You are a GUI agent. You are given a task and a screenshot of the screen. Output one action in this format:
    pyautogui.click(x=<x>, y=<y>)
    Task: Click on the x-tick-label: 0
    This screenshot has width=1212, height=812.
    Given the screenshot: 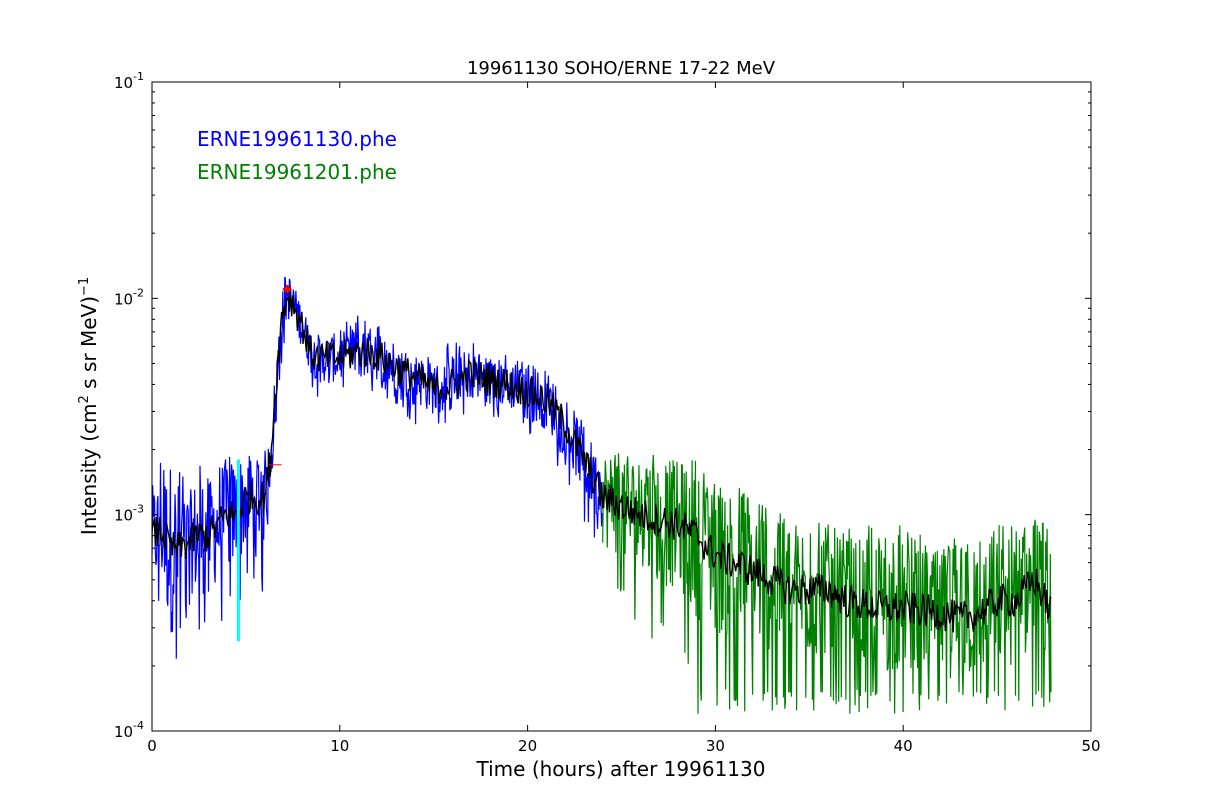 What is the action you would take?
    pyautogui.click(x=152, y=746)
    